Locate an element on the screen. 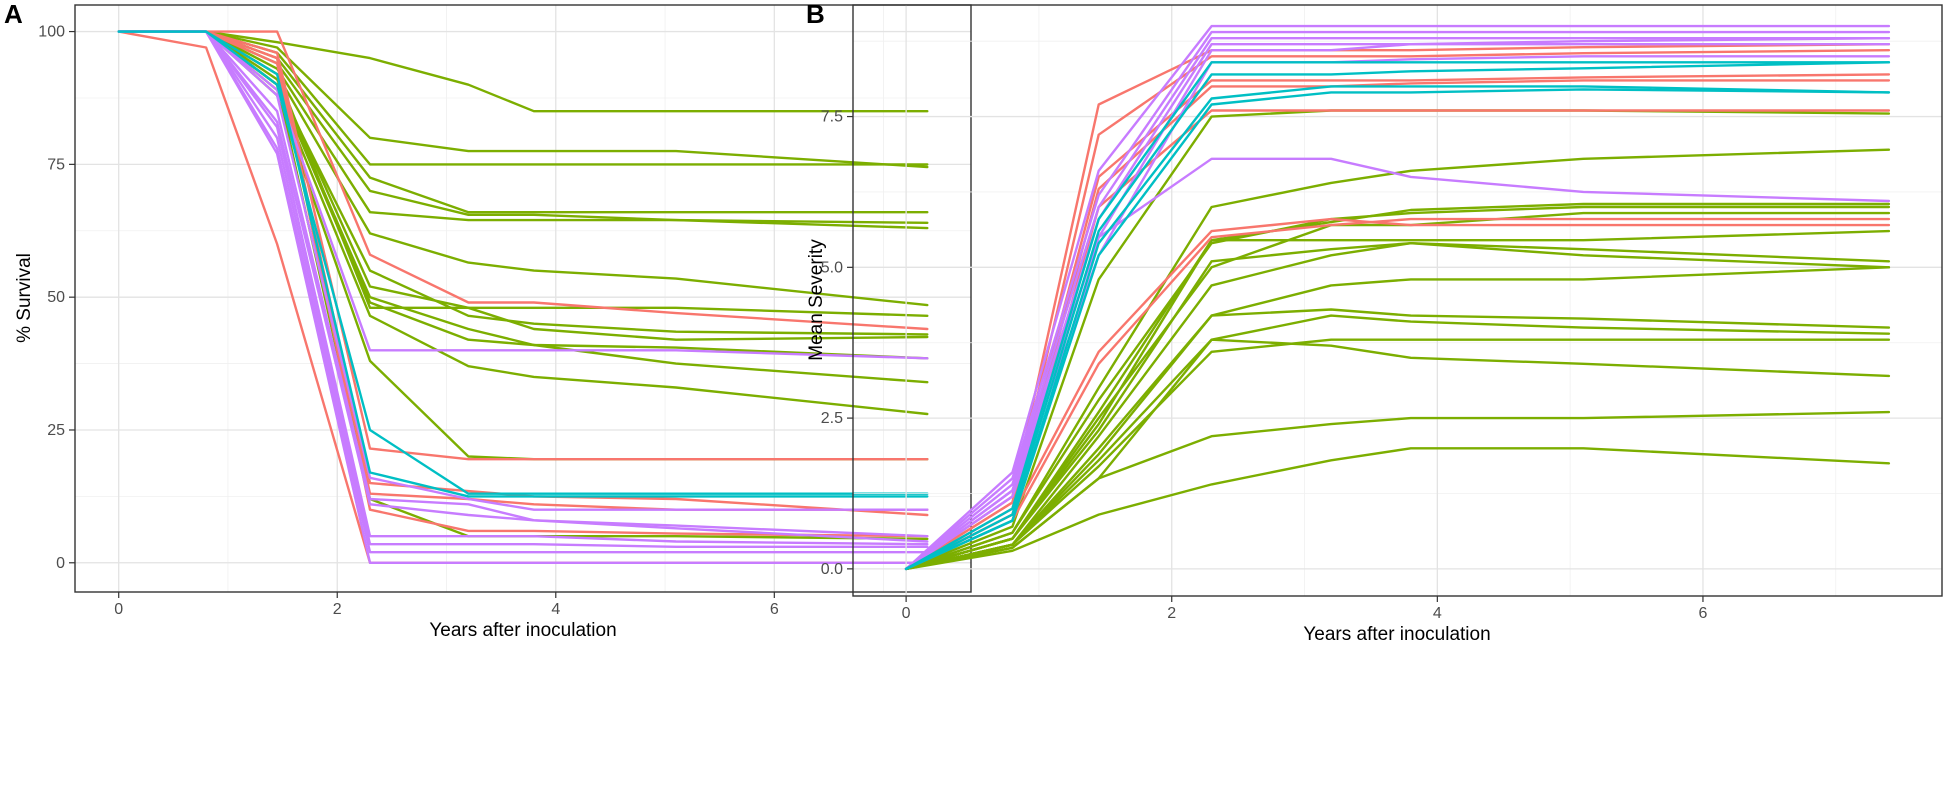 The height and width of the screenshot is (807, 1950). severity-x-axis-title: Years after inoculation is located at coordinates (1396, 634).